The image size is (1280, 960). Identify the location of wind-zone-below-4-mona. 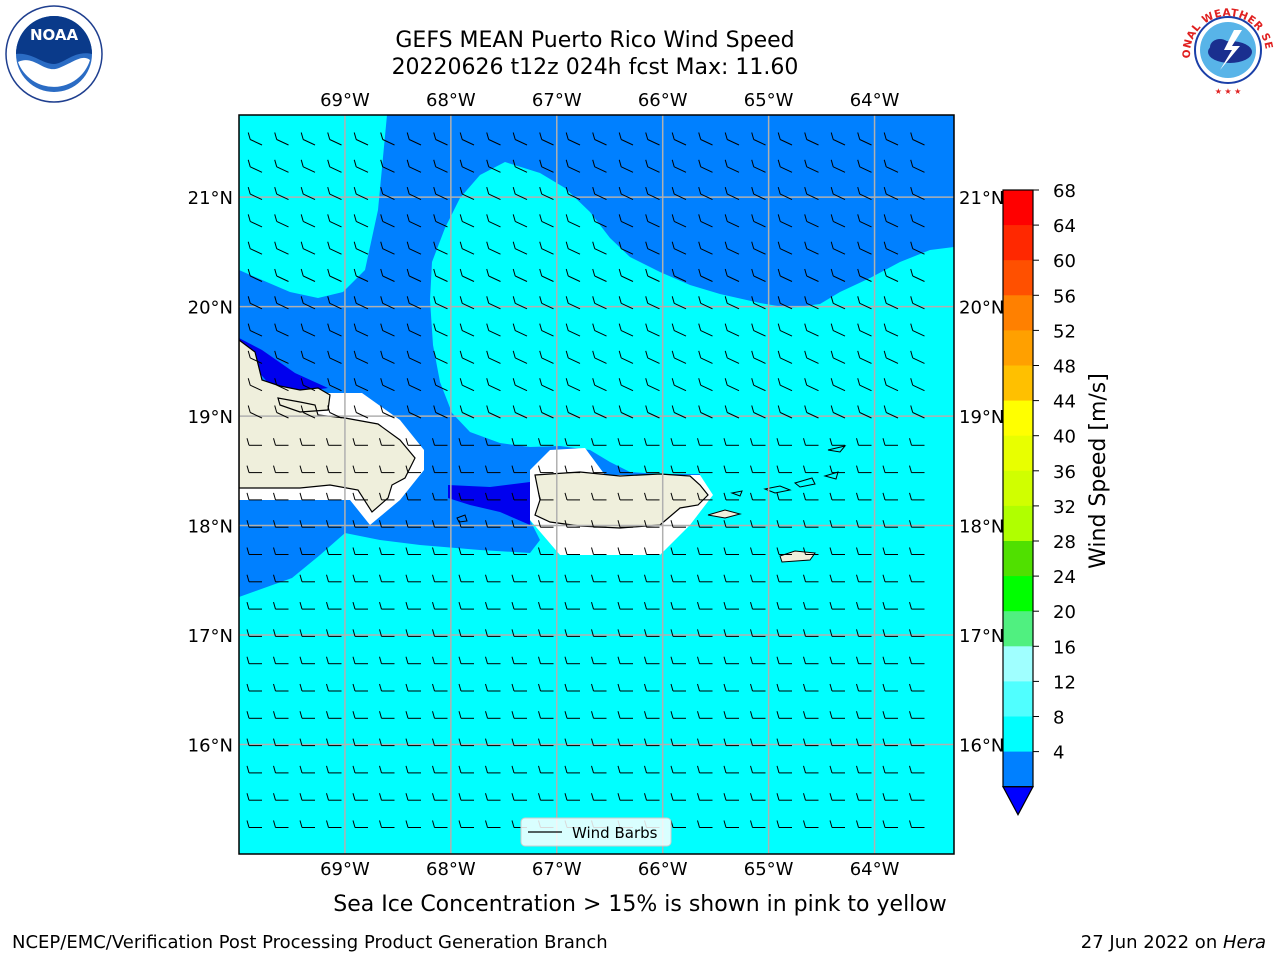
(489, 503).